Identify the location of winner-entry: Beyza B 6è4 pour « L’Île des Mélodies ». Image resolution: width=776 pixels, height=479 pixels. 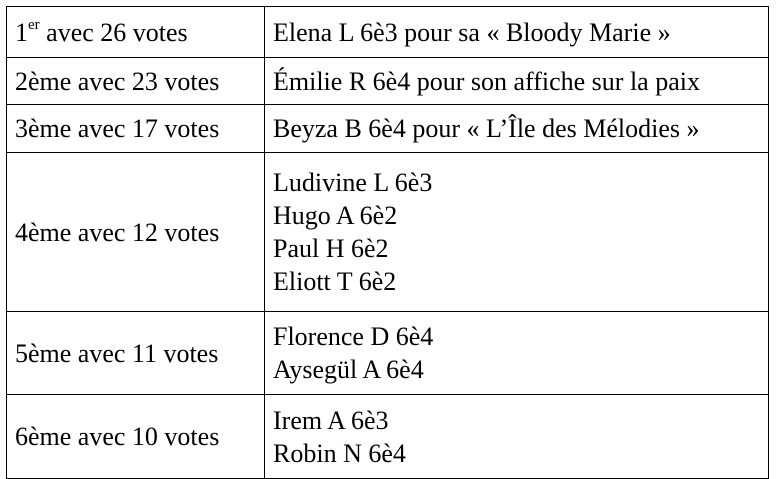
(486, 128).